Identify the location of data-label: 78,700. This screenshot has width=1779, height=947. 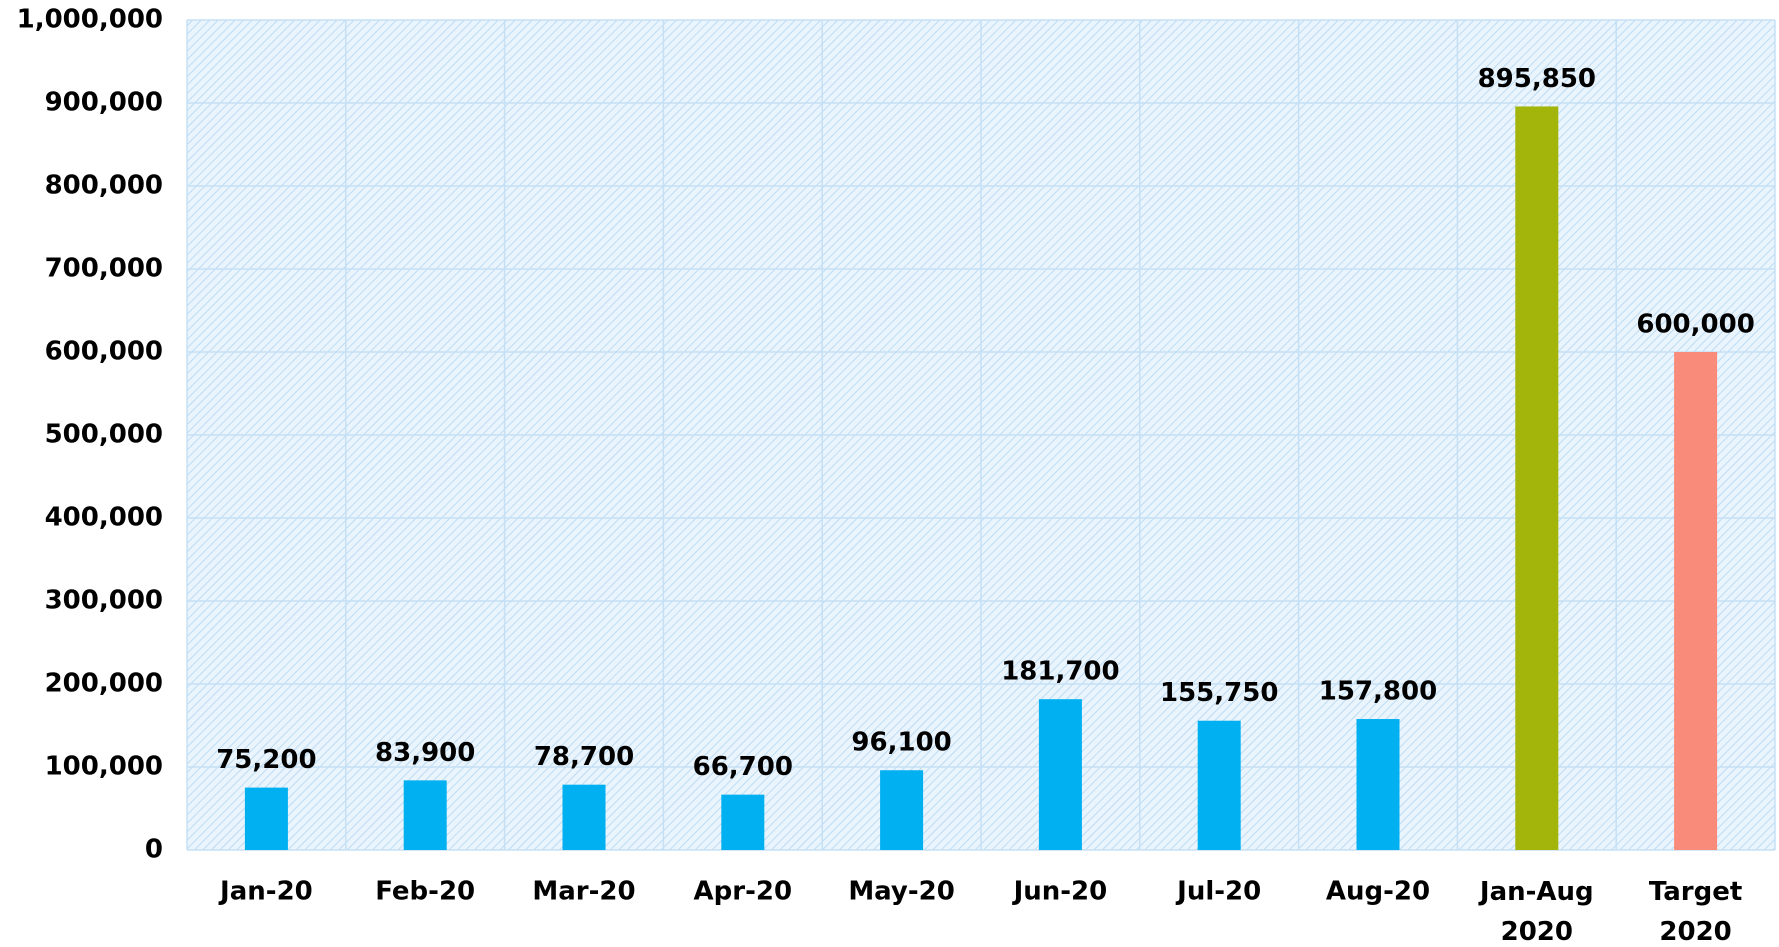
(584, 757).